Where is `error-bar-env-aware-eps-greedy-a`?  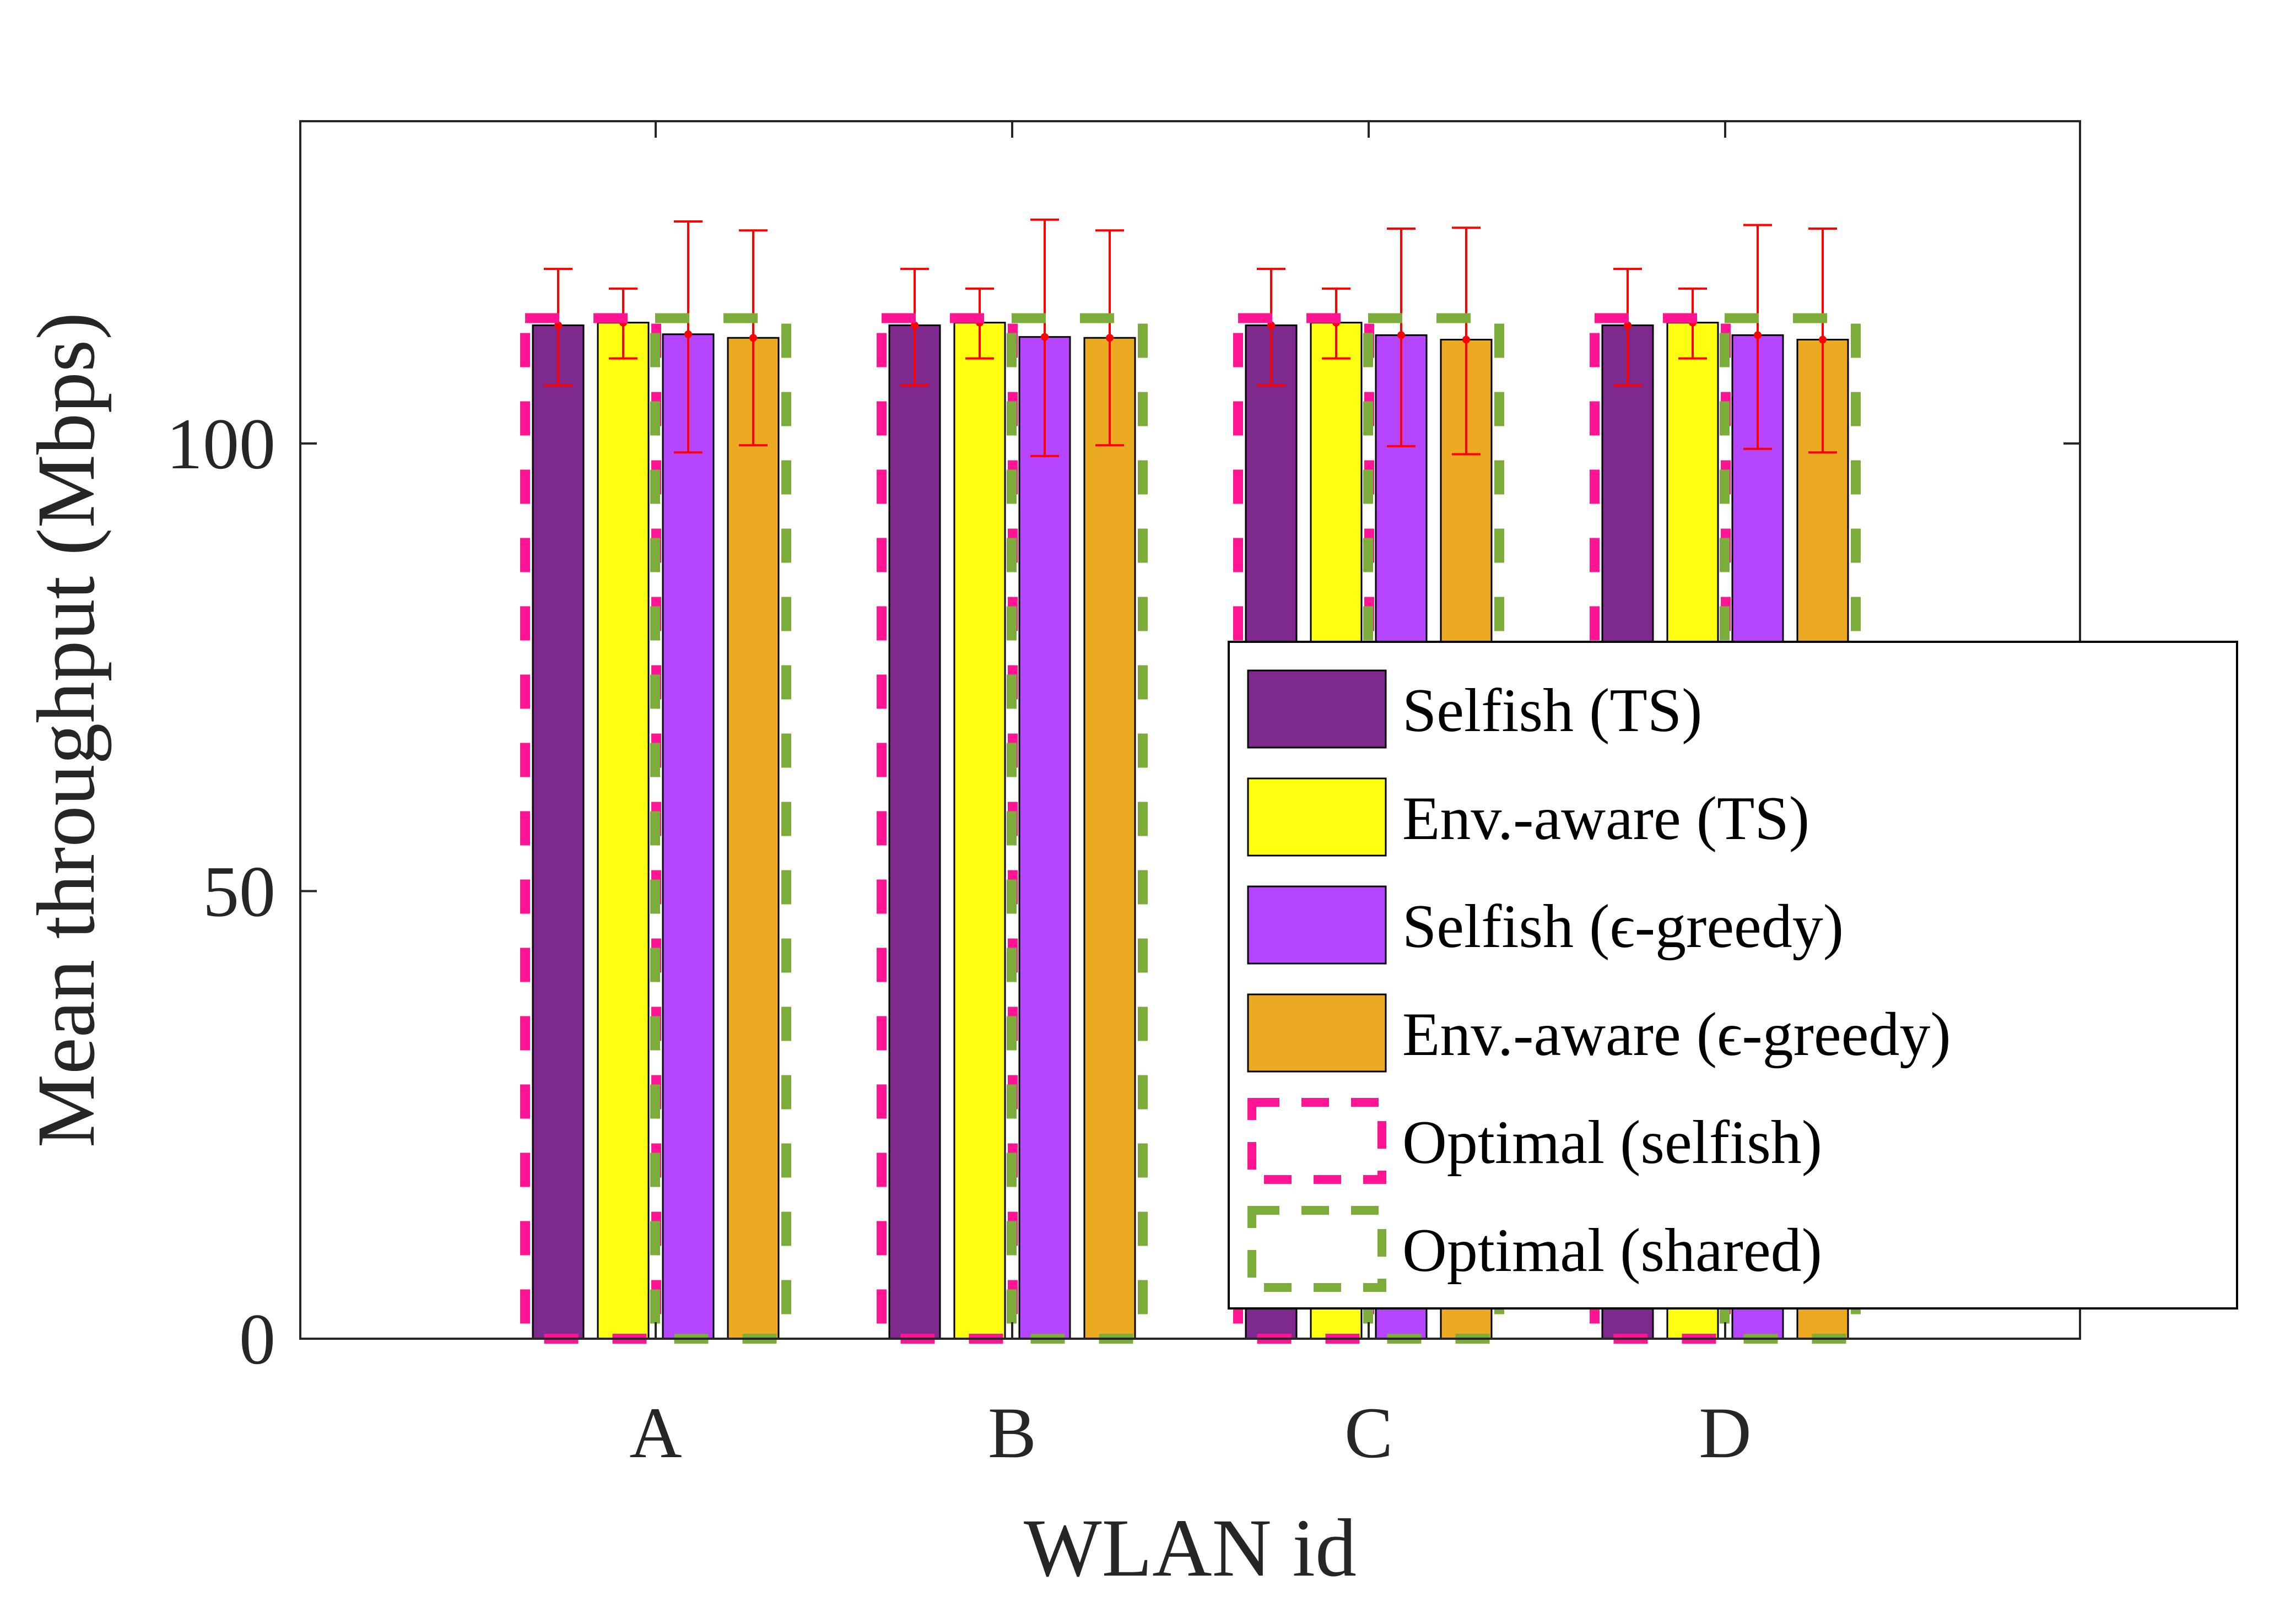 error-bar-env-aware-eps-greedy-a is located at coordinates (754, 338).